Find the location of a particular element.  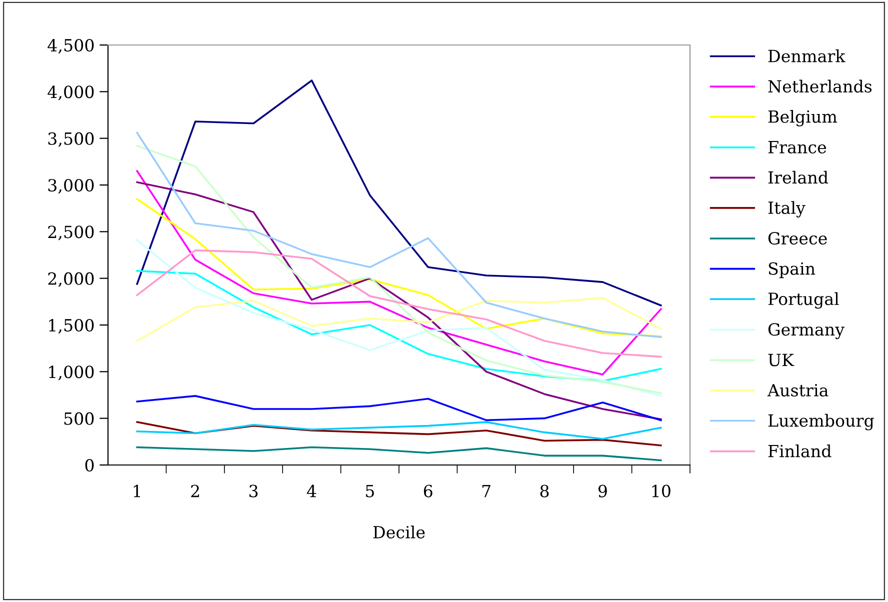

y-tick-label: 1,500 is located at coordinates (71, 326).